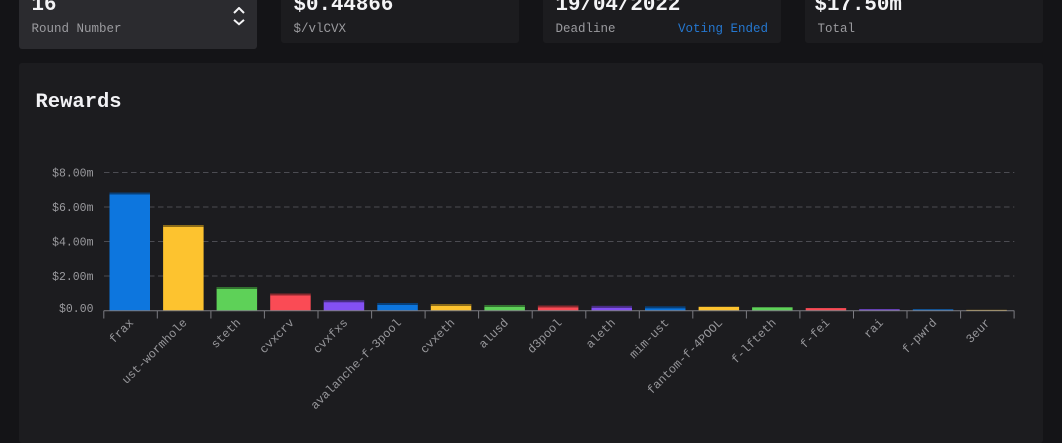 This screenshot has height=443, width=1062. I want to click on svg-text: $4.00m, so click(73, 243).